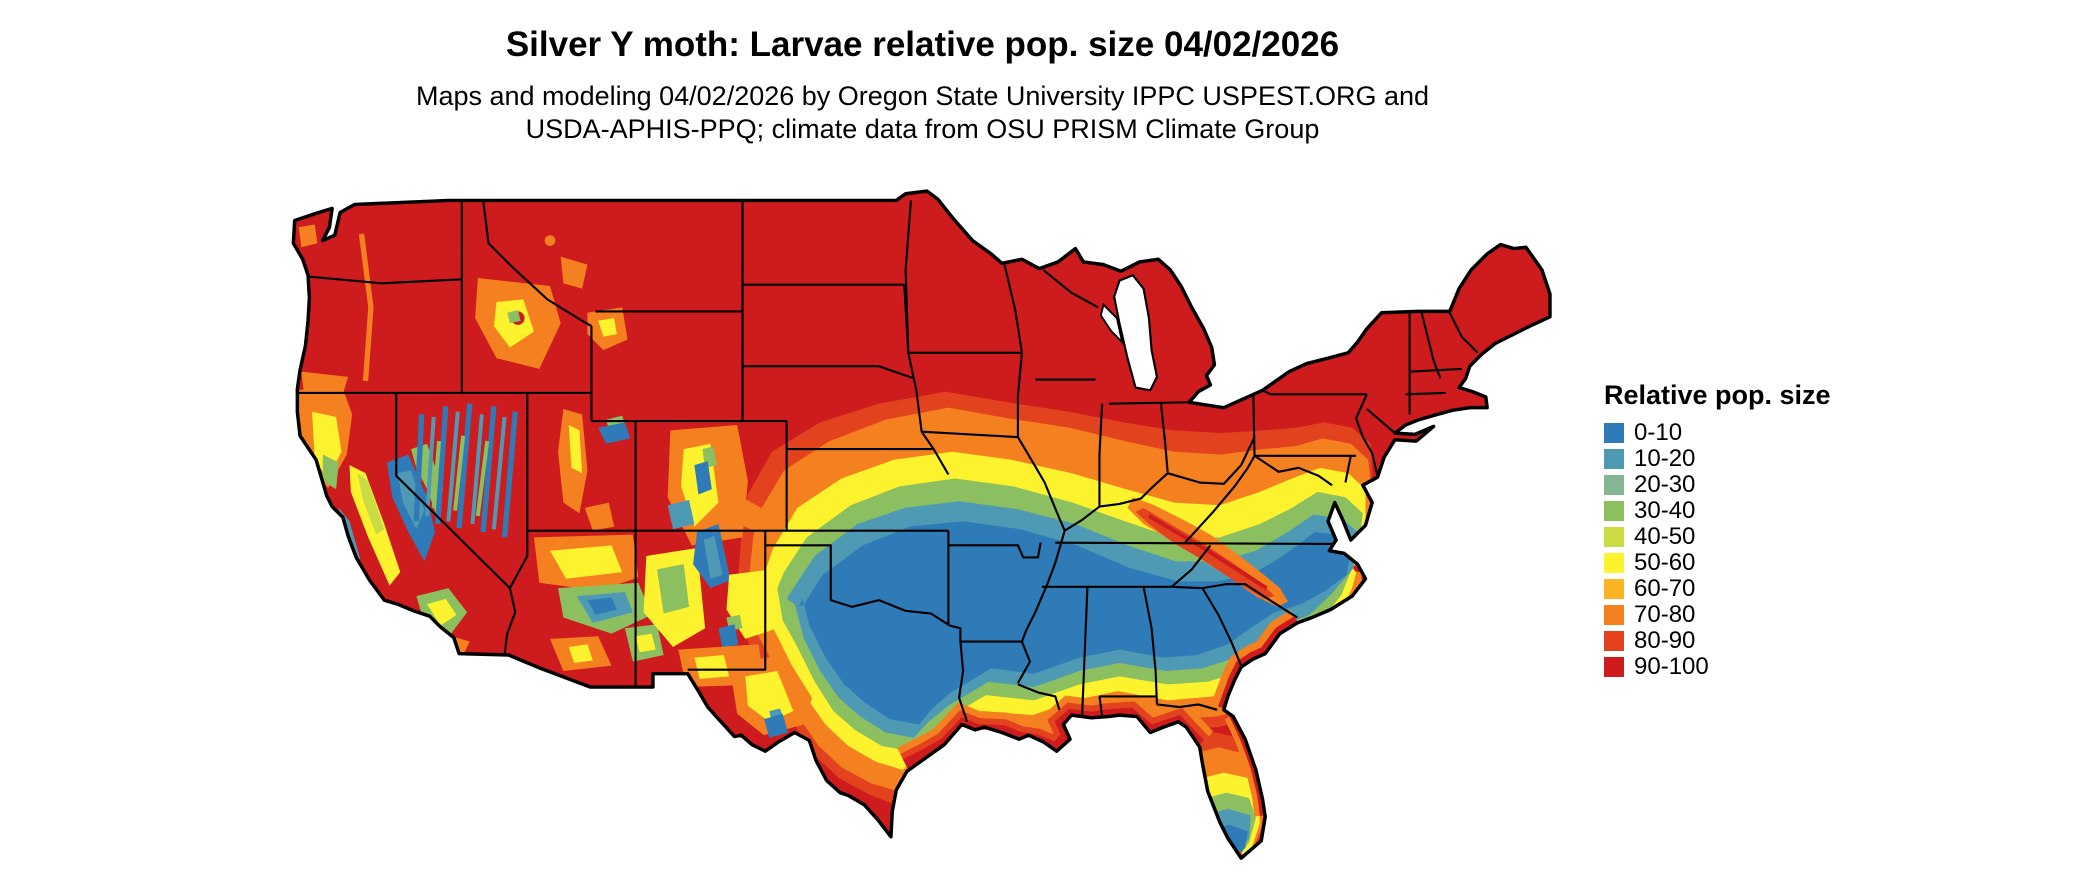 The width and height of the screenshot is (2100, 894). What do you see at coordinates (1671, 666) in the screenshot?
I see `legend-label: 90-100` at bounding box center [1671, 666].